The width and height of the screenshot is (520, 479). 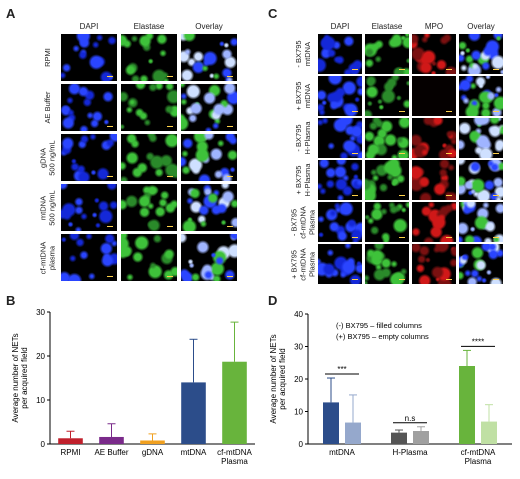 I want to click on significance-label: n.s, so click(x=410, y=418).